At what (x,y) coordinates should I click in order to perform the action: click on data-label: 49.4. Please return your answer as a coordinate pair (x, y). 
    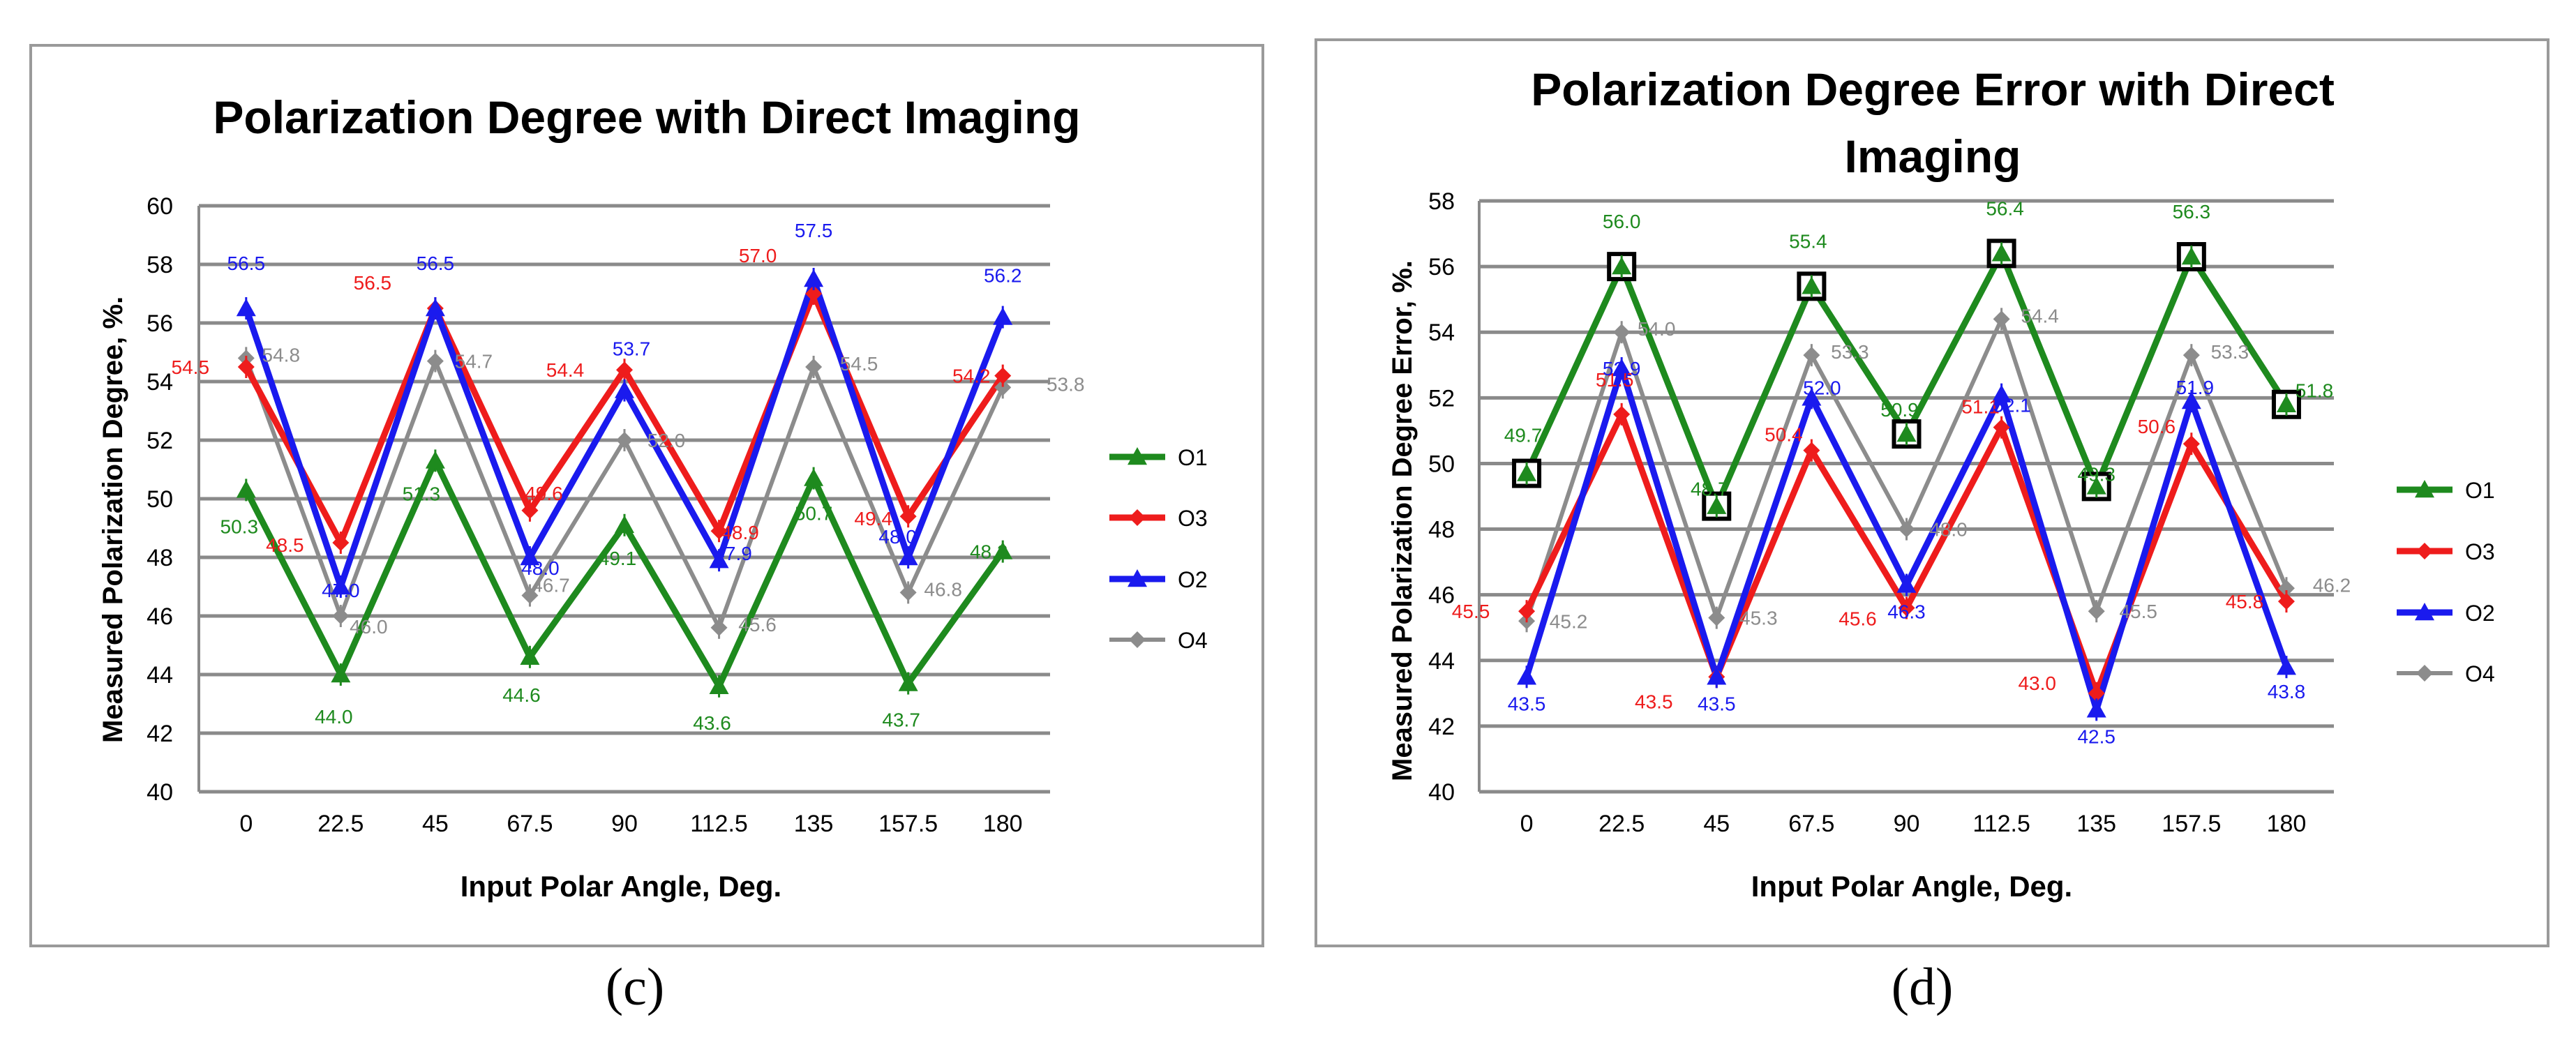
    Looking at the image, I should click on (873, 518).